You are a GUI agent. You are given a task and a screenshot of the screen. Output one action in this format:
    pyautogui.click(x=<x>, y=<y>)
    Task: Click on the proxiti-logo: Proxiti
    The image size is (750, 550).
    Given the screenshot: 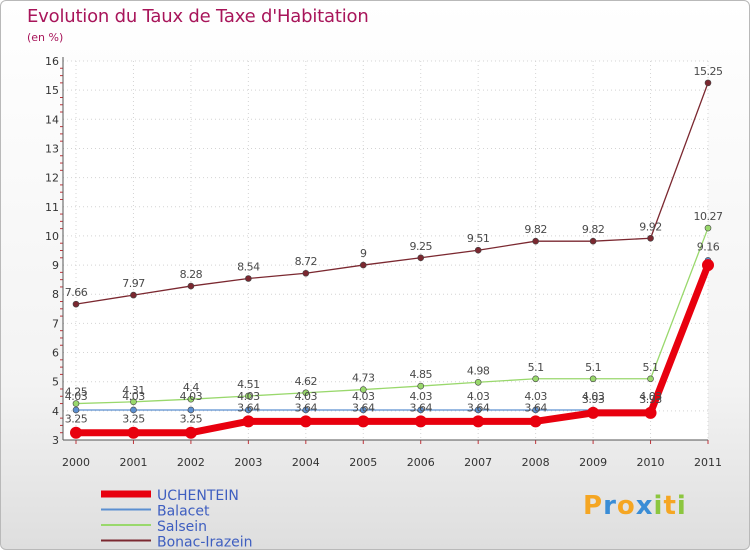 What is the action you would take?
    pyautogui.click(x=635, y=506)
    